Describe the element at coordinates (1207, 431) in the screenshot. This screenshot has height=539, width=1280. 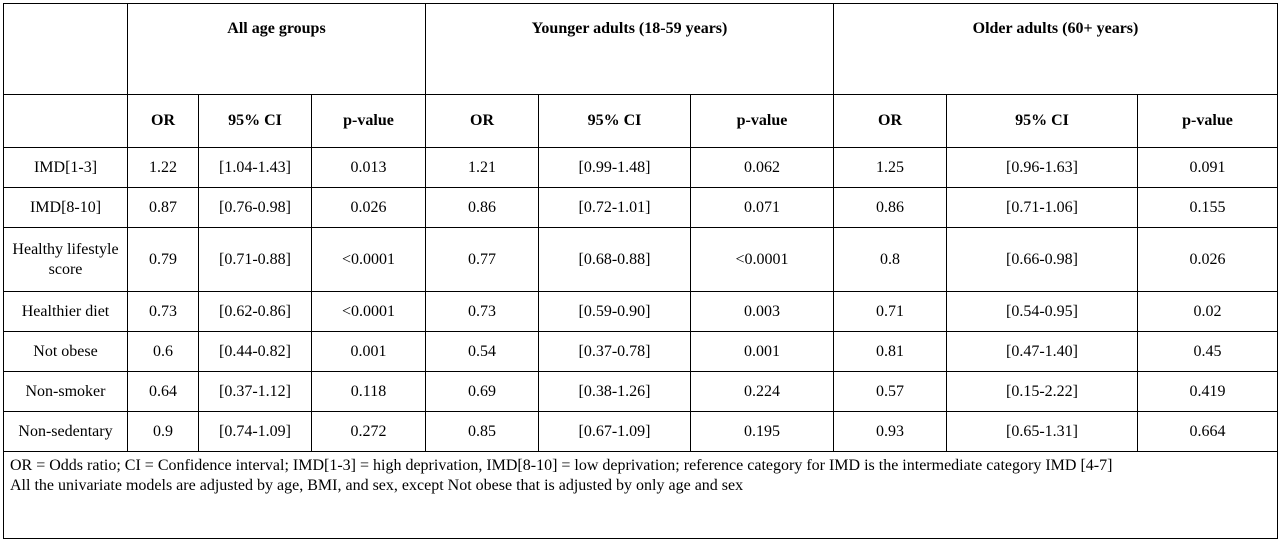
I see `cell-p-value: 0.664` at that location.